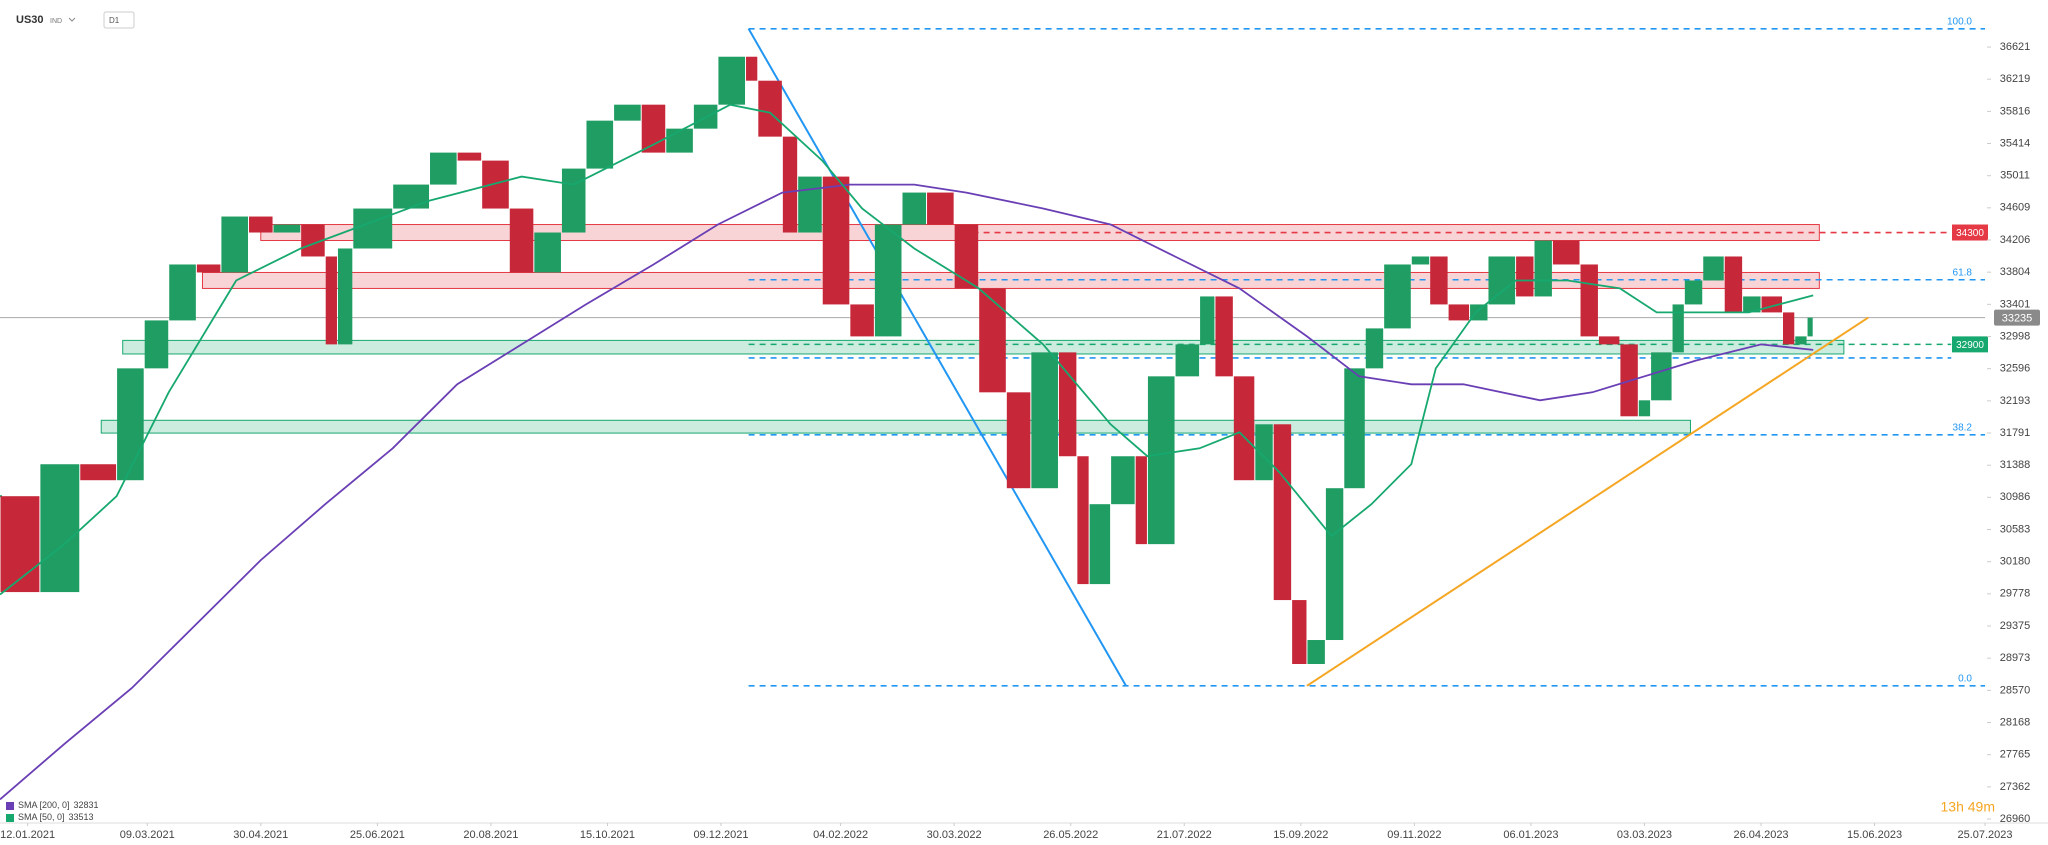 The width and height of the screenshot is (2048, 845). I want to click on y-tick-label: 31388, so click(2015, 465).